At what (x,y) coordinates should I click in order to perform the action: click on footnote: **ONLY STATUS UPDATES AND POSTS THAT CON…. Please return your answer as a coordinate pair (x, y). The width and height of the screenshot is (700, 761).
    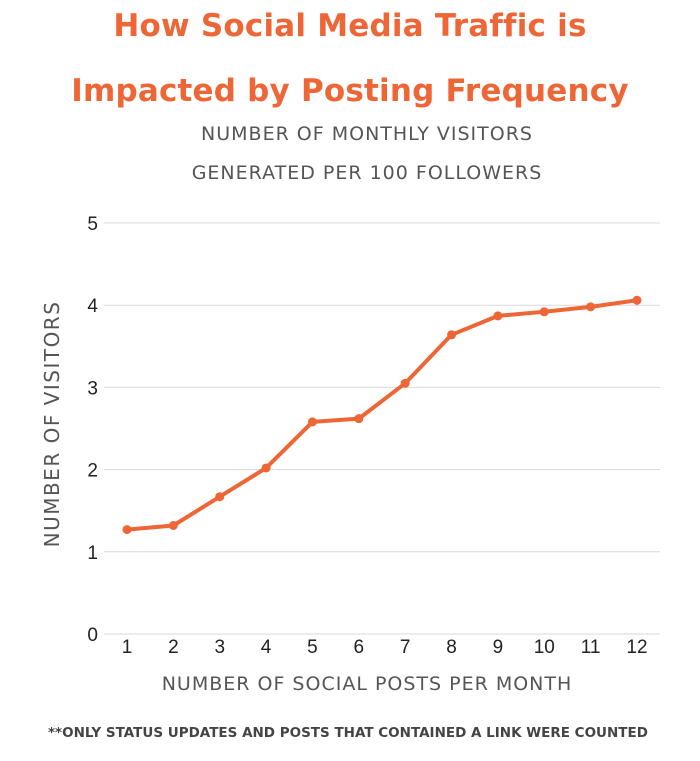
    Looking at the image, I should click on (348, 733).